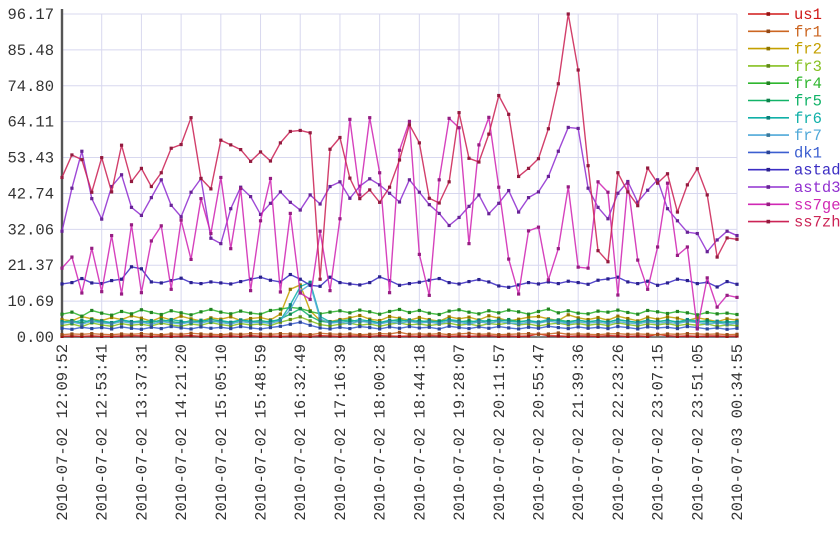 Image resolution: width=840 pixels, height=560 pixels. I want to click on x-tick-label: 2010-07-02 18:00:28, so click(381, 432).